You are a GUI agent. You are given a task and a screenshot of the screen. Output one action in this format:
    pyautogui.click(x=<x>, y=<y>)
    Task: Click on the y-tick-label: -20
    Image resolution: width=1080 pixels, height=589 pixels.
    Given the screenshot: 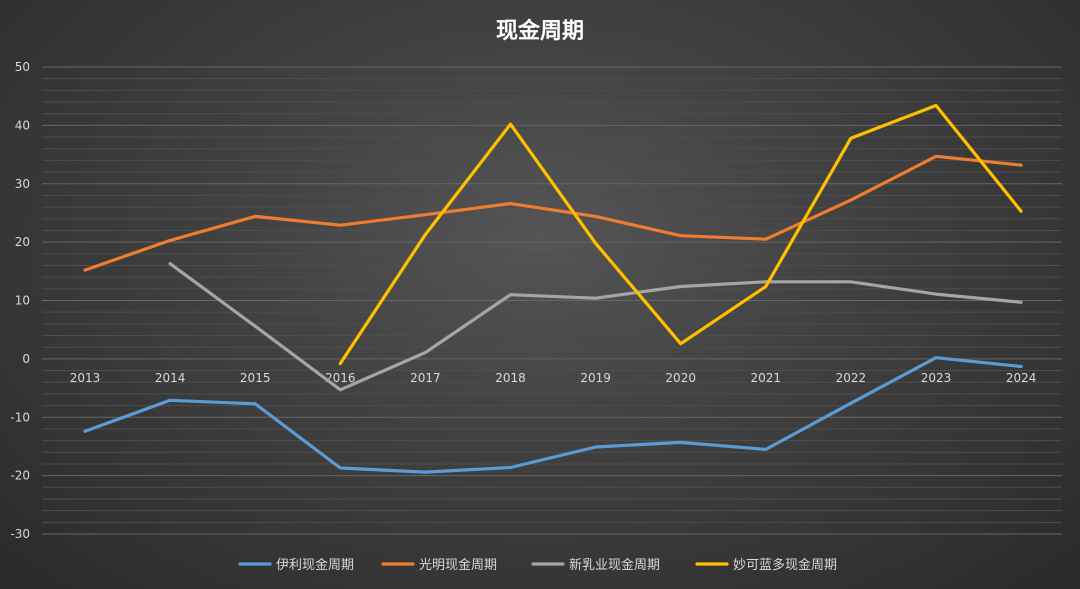 What is the action you would take?
    pyautogui.click(x=20, y=476)
    